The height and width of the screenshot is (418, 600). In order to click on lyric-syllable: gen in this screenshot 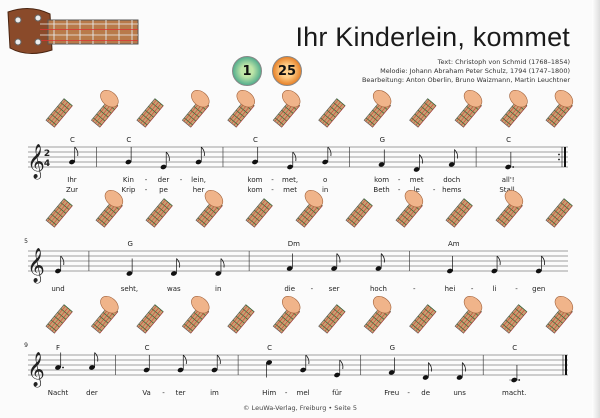, I will do `click(538, 289)`.